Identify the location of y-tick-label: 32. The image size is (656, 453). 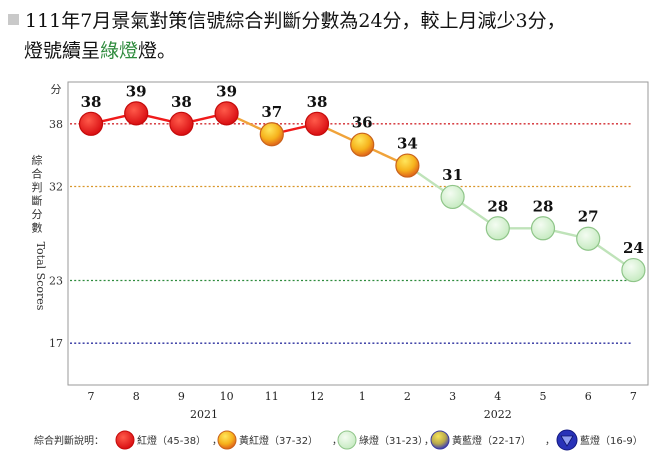
(56, 186).